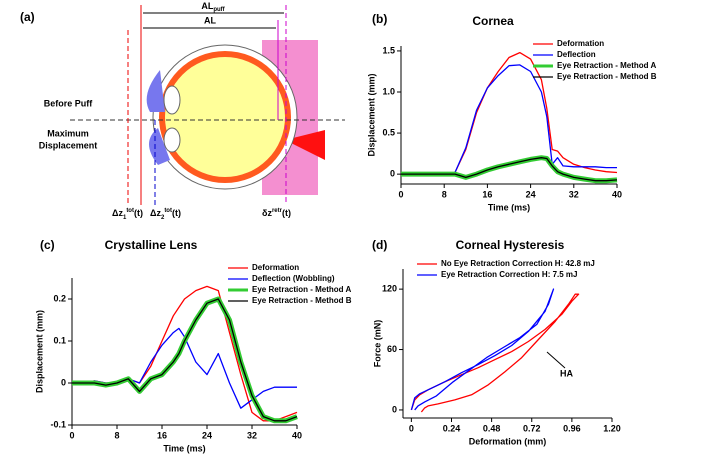 The height and width of the screenshot is (460, 706). I want to click on y-tick-label: 1.5, so click(388, 50).